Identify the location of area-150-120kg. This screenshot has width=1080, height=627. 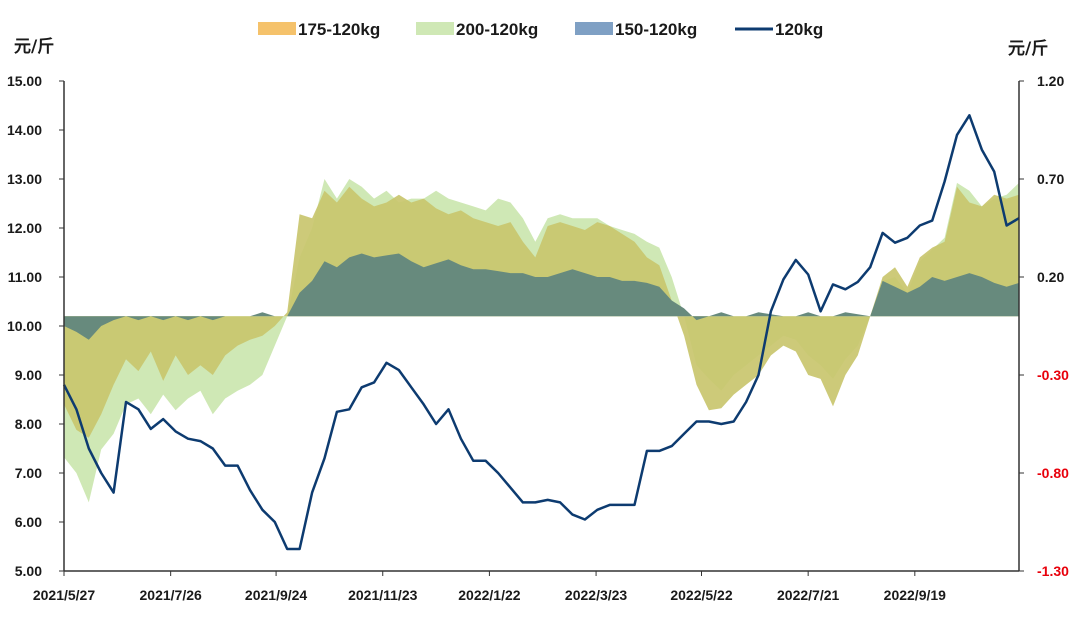
(541, 296).